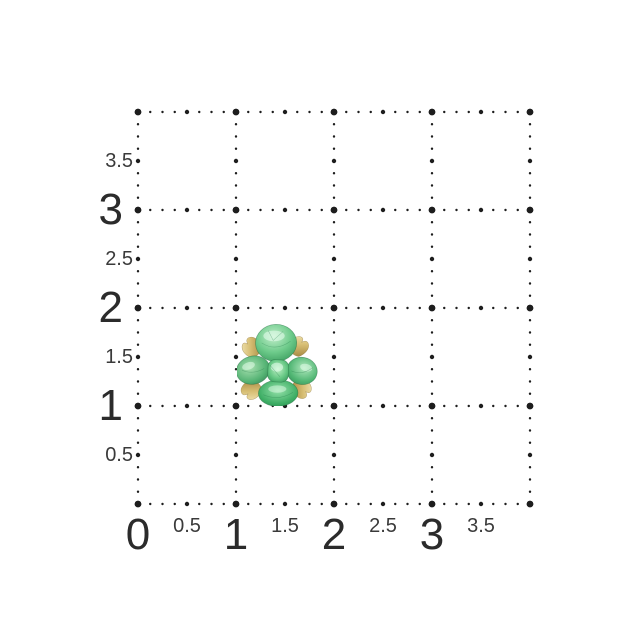  What do you see at coordinates (334, 534) in the screenshot?
I see `x-axis-label-2: 2` at bounding box center [334, 534].